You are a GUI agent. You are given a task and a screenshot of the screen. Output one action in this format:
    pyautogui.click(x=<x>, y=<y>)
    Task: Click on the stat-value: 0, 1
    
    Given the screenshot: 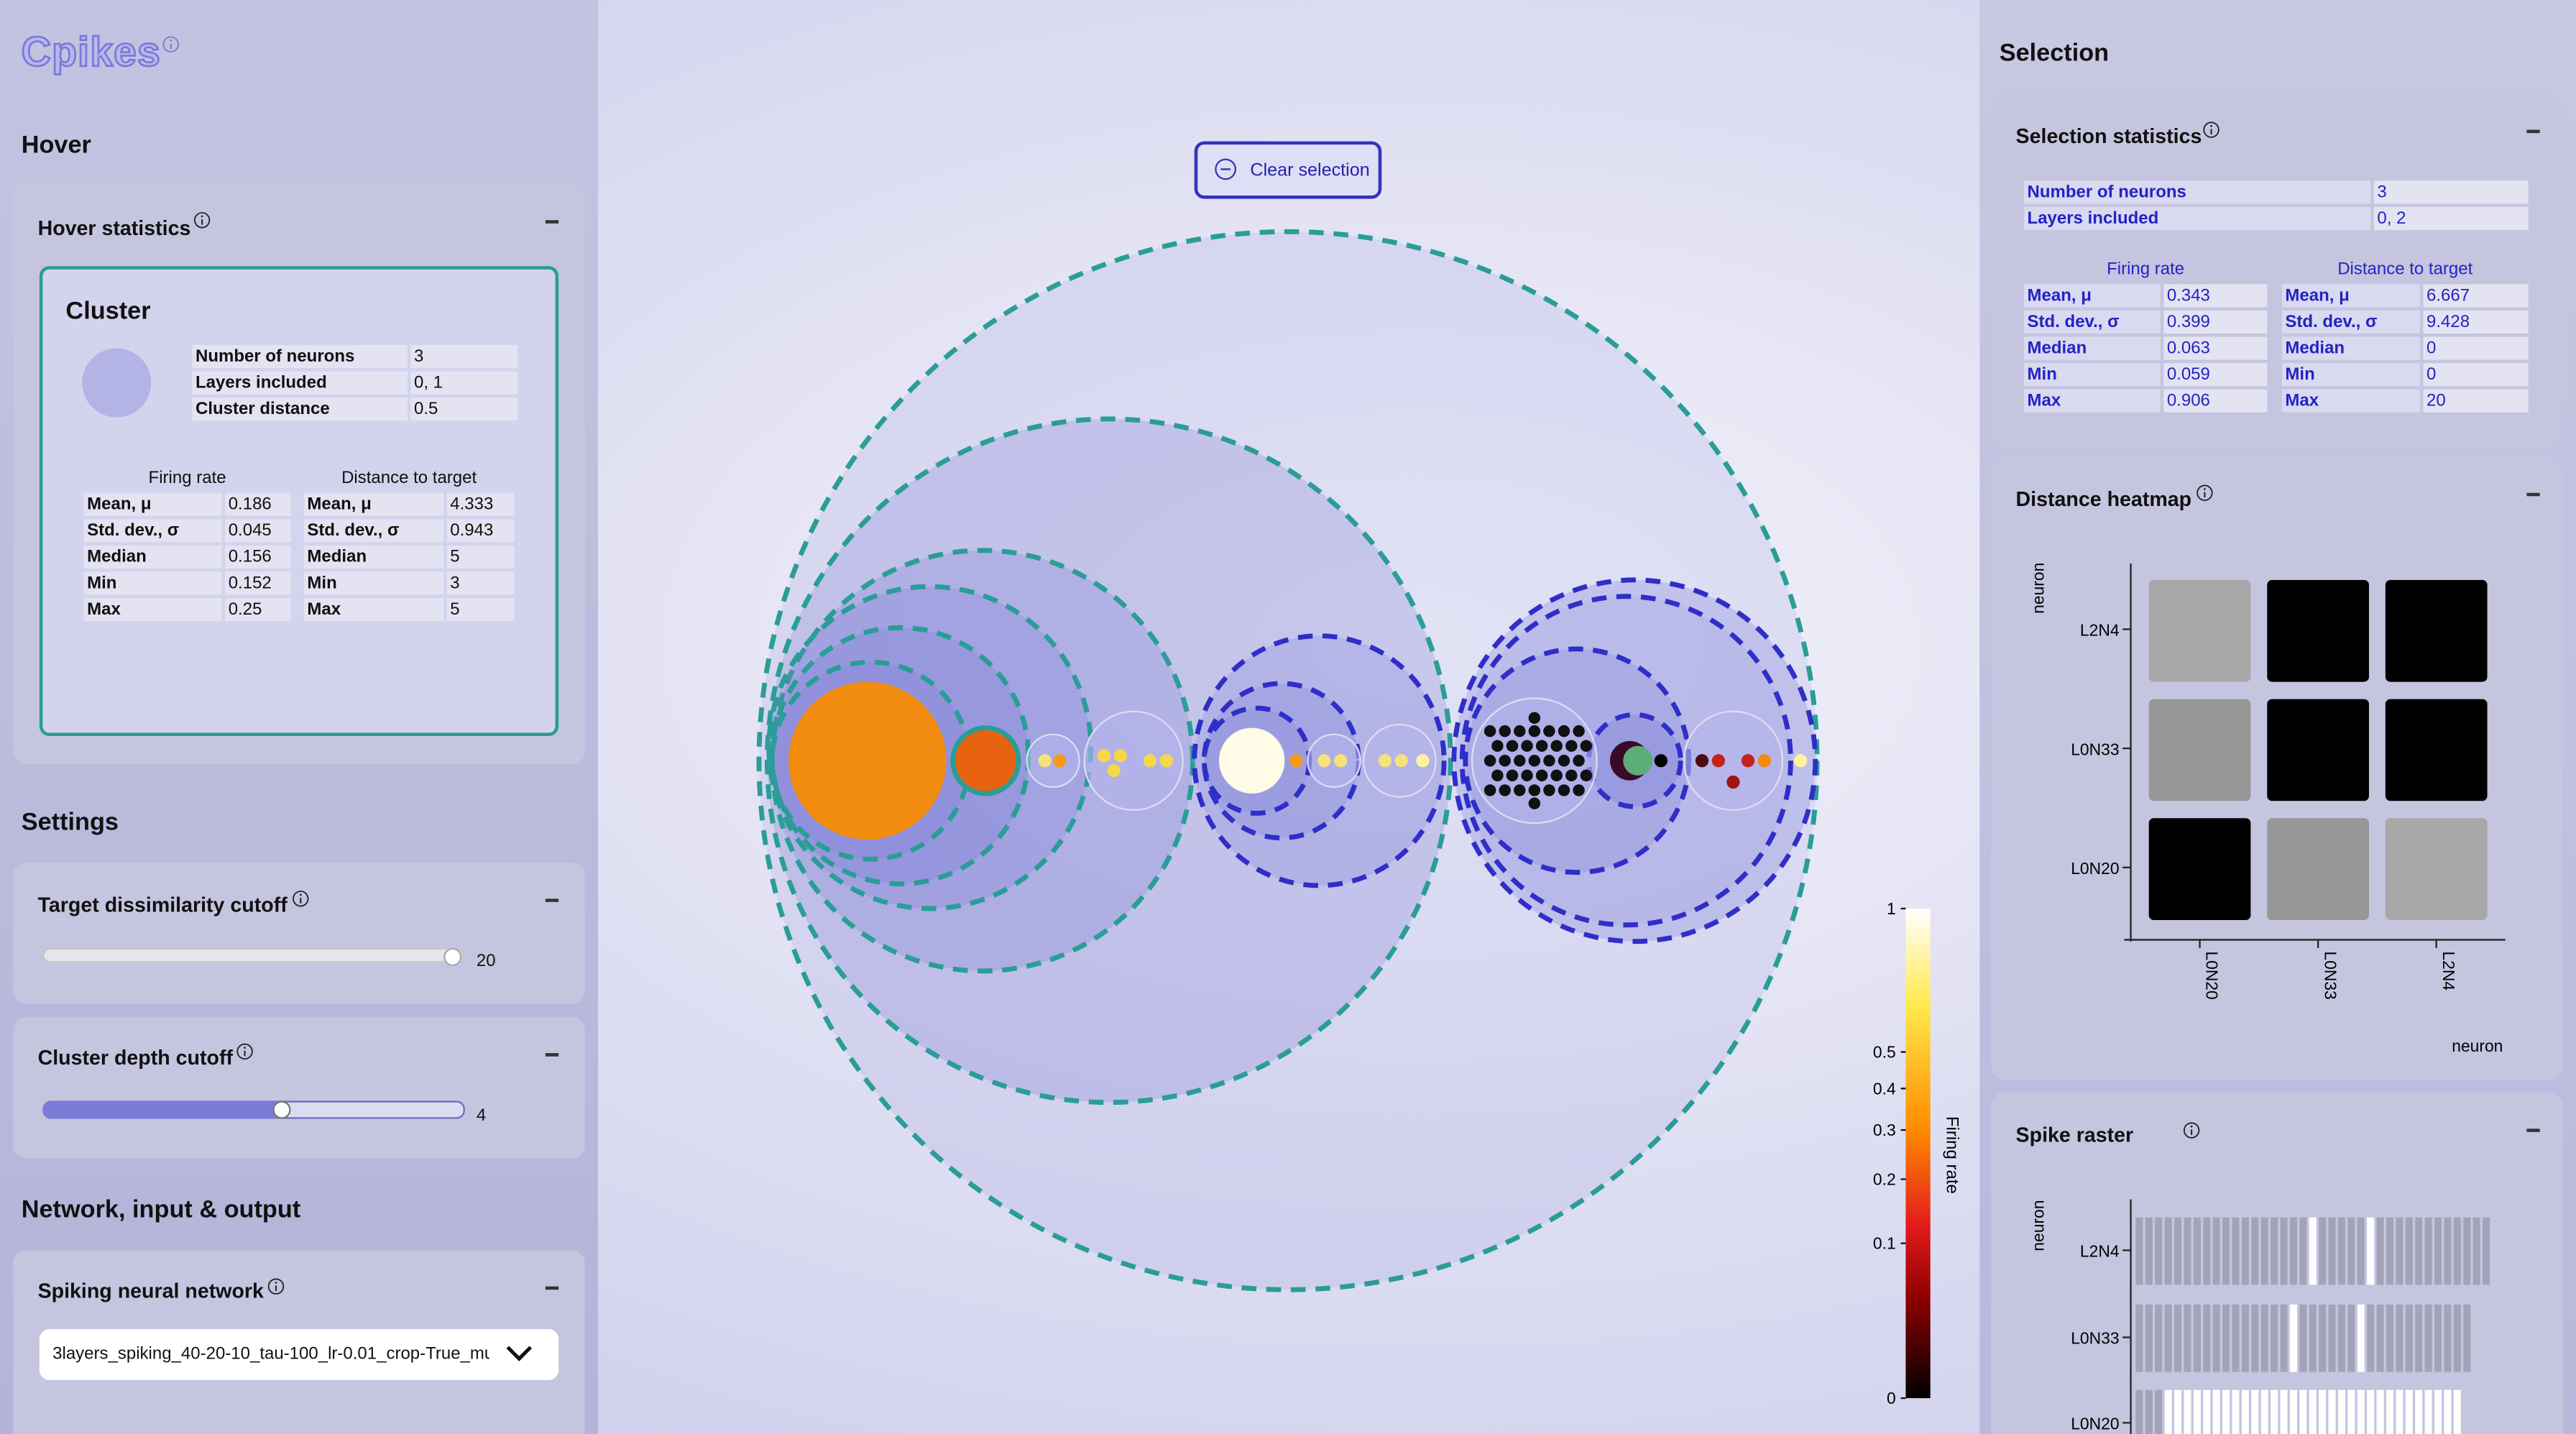 What is the action you would take?
    pyautogui.click(x=464, y=383)
    